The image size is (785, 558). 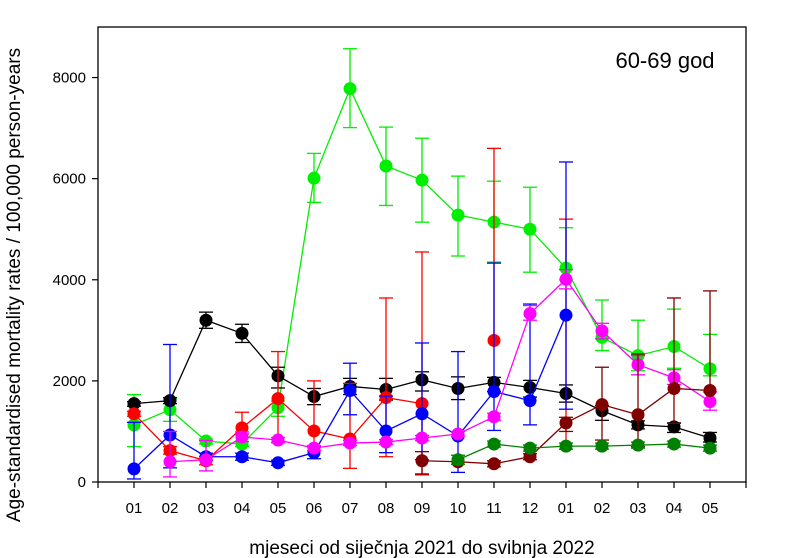 What do you see at coordinates (69, 381) in the screenshot?
I see `y-tick-label: 2000` at bounding box center [69, 381].